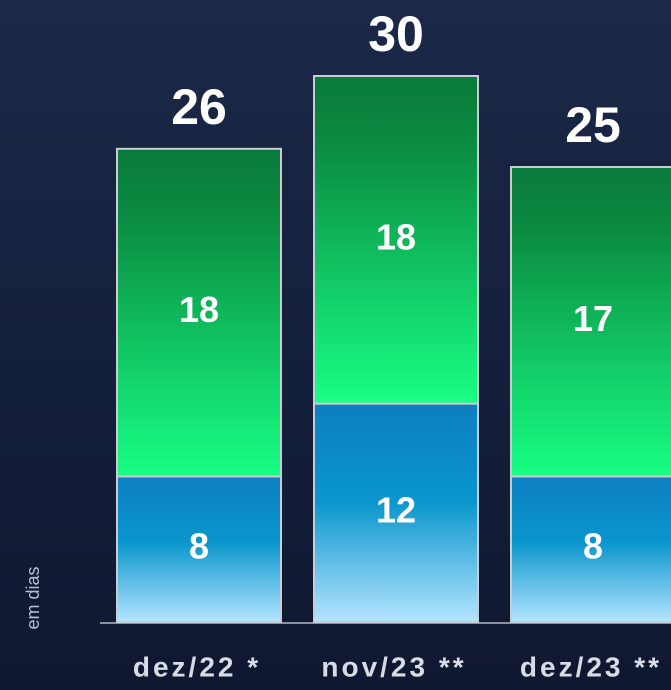 The image size is (671, 690). What do you see at coordinates (593, 125) in the screenshot?
I see `total-label: 25` at bounding box center [593, 125].